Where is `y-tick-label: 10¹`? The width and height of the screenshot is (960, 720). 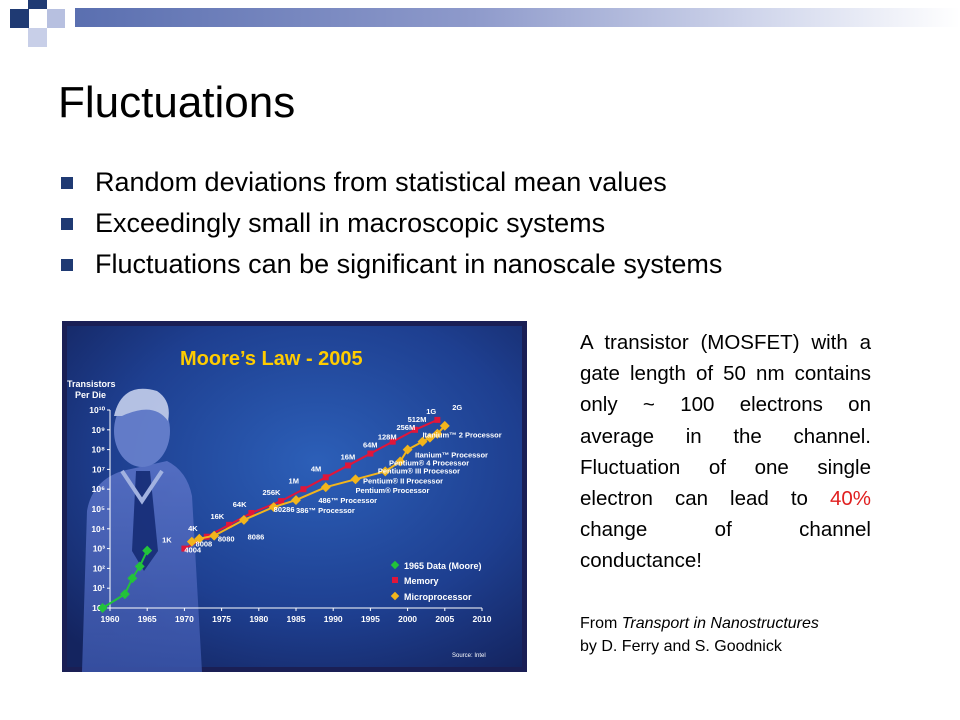 y-tick-label: 10¹ is located at coordinates (99, 588).